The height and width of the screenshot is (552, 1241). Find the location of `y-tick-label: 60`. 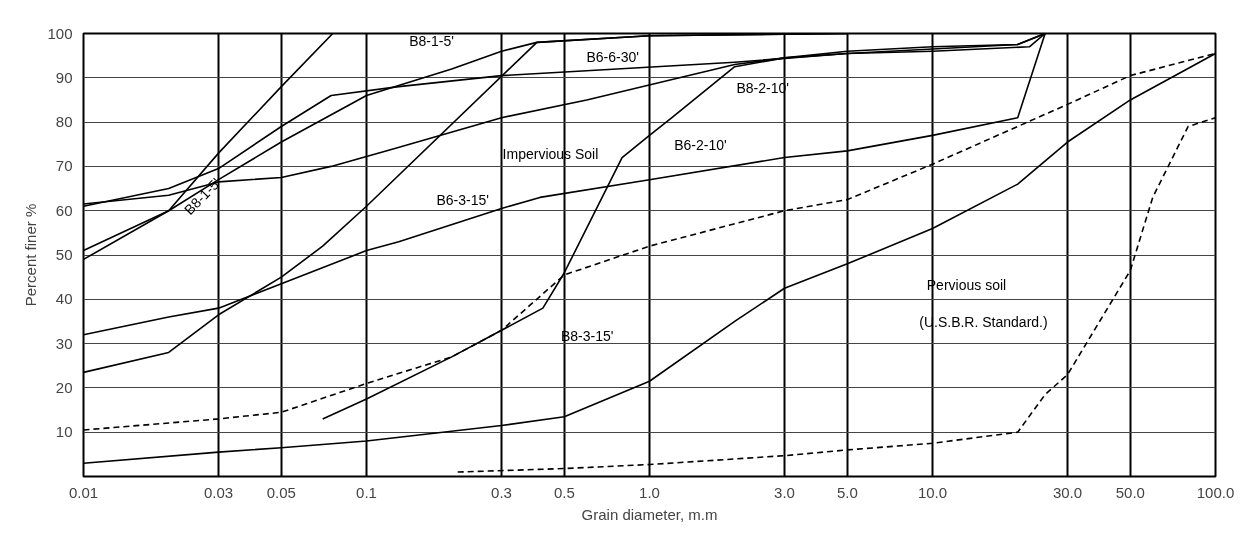

y-tick-label: 60 is located at coordinates (64, 210).